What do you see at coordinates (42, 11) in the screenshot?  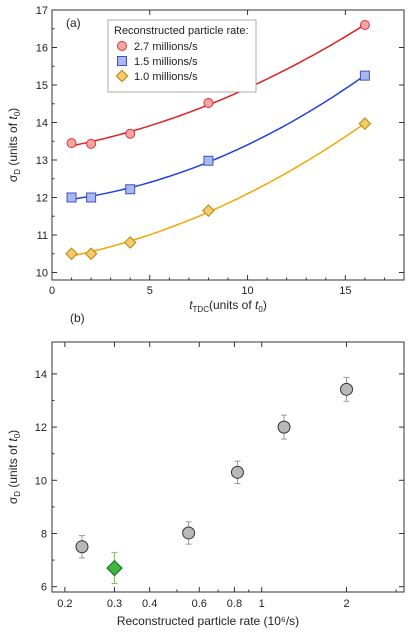 I see `y-tick-label-a: 17` at bounding box center [42, 11].